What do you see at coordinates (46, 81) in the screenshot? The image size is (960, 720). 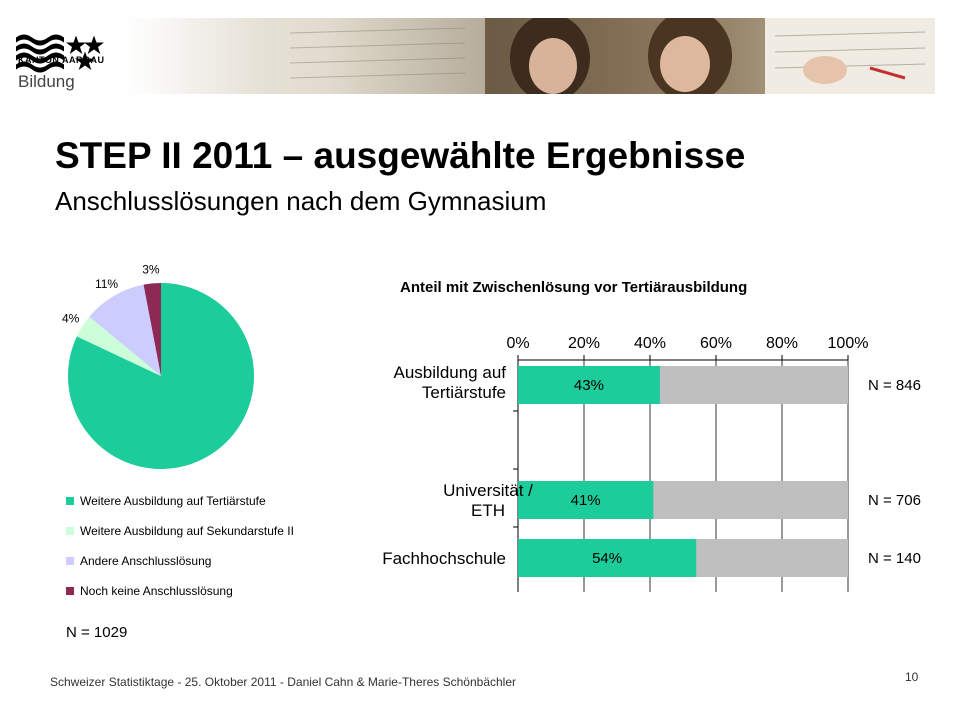 I see `department-label: Bildung` at bounding box center [46, 81].